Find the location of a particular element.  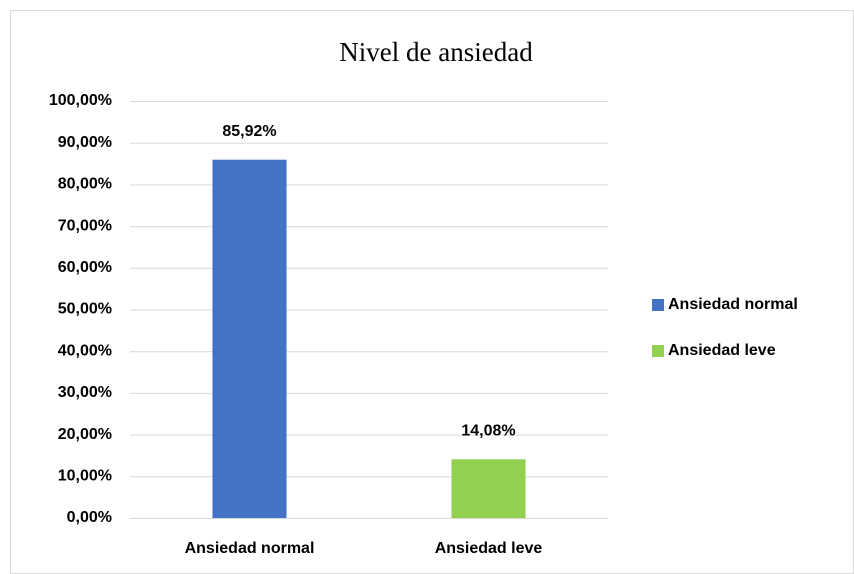

y-tick-label: 100,00% is located at coordinates (80, 100).